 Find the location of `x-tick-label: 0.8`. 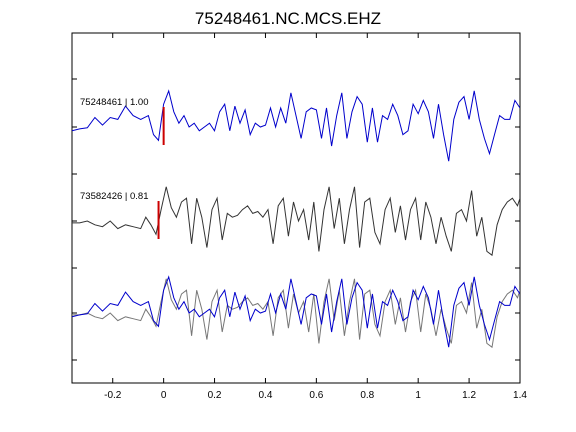

x-tick-label: 0.8 is located at coordinates (367, 395).